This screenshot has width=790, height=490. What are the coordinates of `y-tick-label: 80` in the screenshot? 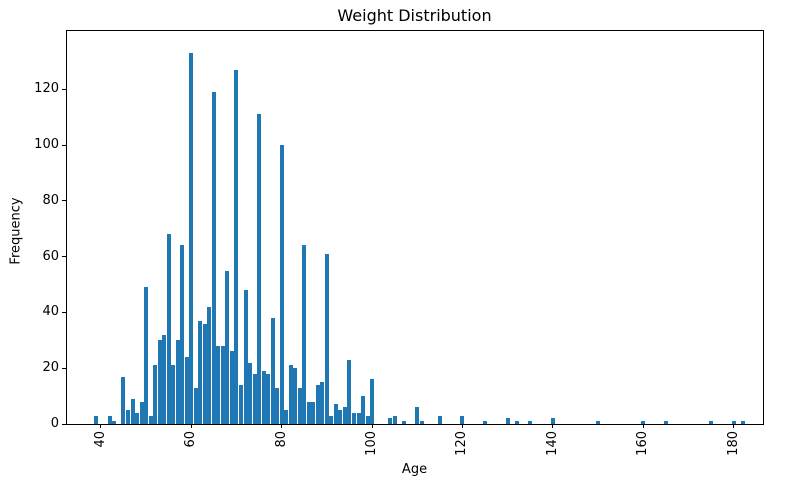 It's located at (50, 200).